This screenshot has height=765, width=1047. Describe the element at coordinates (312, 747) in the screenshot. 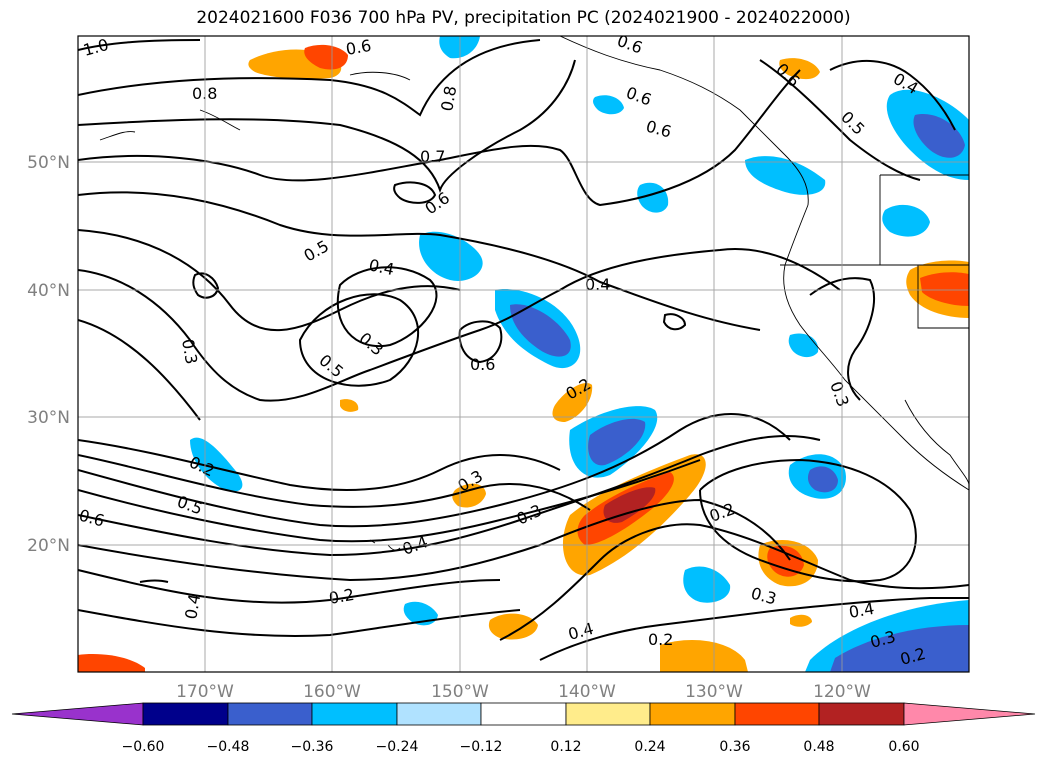

I see `colorbar-tick-label: −0.36` at that location.